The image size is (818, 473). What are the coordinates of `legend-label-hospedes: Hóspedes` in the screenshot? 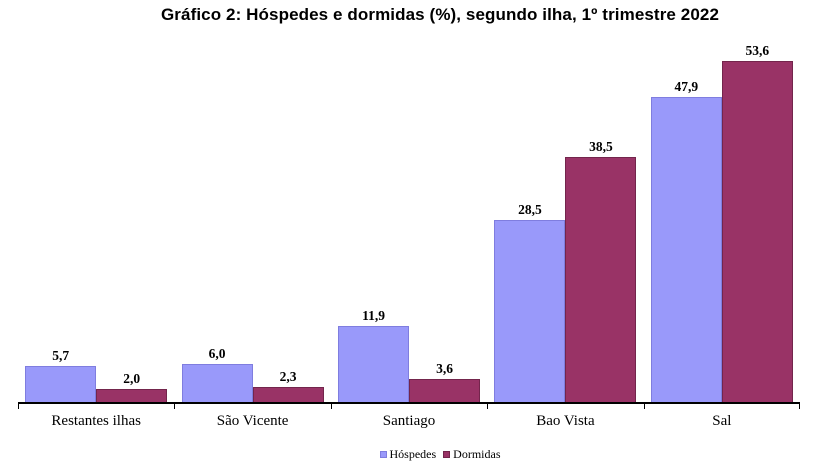 It's located at (413, 454).